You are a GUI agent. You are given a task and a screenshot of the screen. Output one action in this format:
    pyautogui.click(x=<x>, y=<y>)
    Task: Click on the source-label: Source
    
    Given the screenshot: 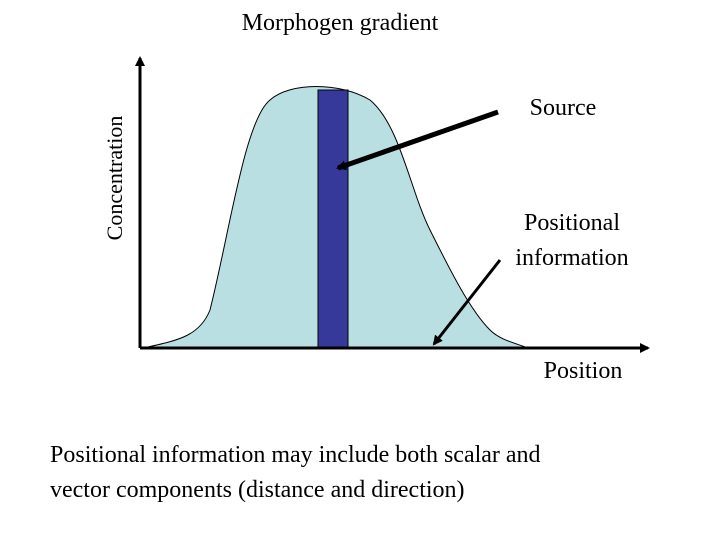 What is the action you would take?
    pyautogui.click(x=563, y=108)
    